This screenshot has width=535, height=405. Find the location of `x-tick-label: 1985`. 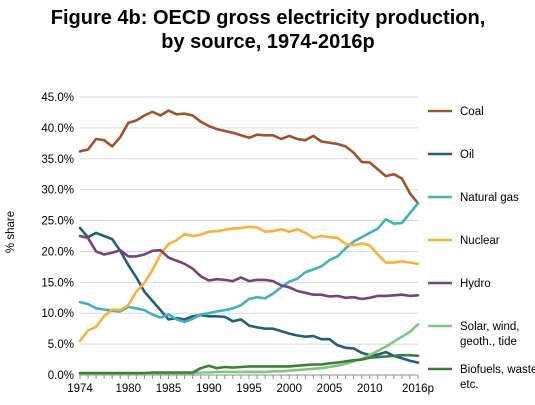

x-tick-label: 1985 is located at coordinates (169, 389).